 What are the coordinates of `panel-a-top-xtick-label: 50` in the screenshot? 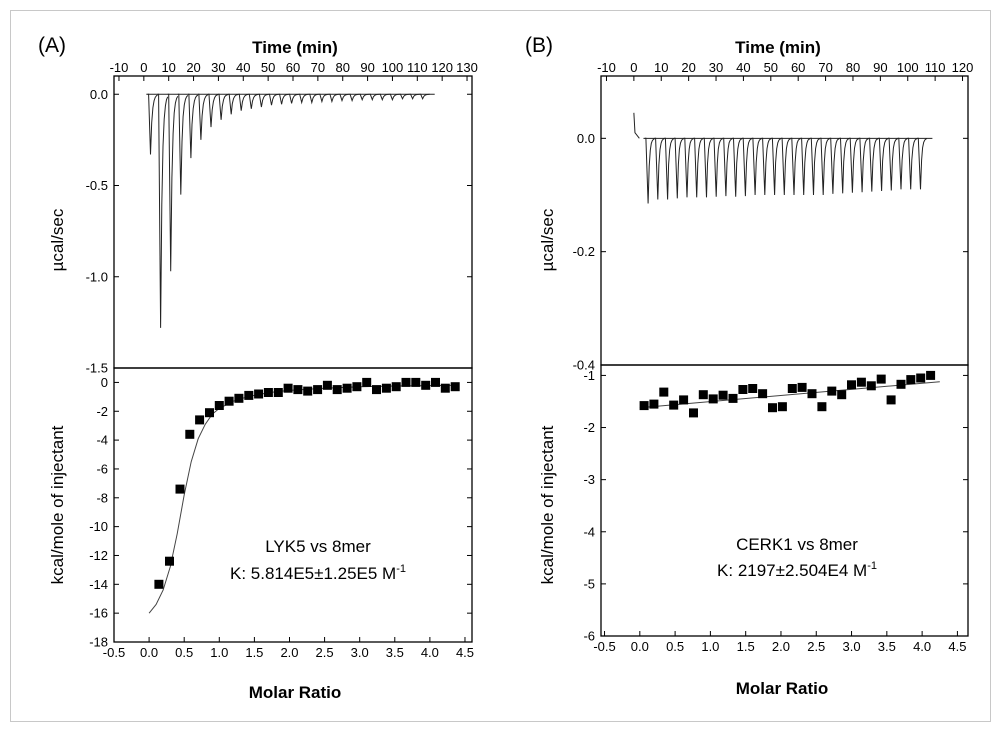 It's located at (268, 67).